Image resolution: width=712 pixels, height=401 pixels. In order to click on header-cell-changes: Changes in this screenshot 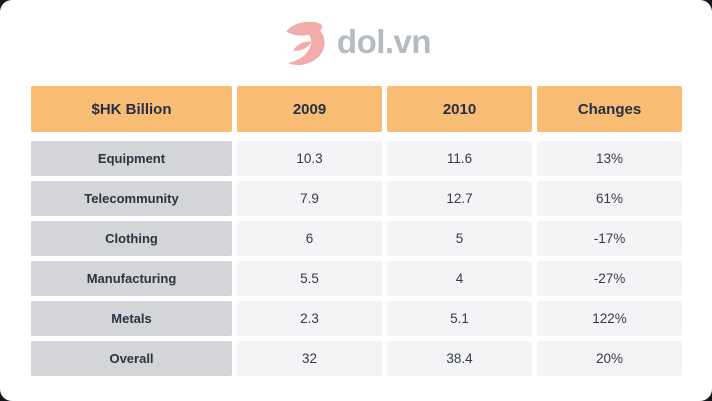, I will do `click(609, 109)`.